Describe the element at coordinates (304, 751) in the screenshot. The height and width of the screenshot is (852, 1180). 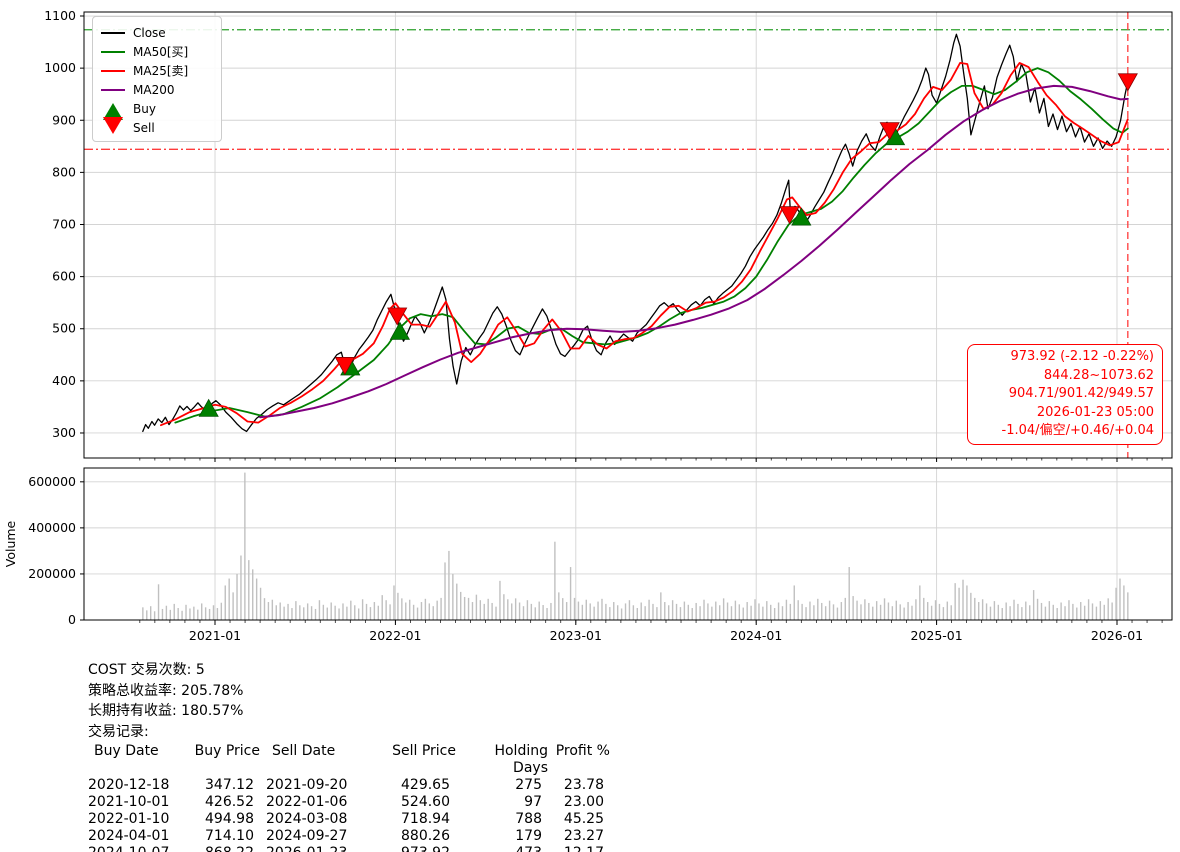
I see `col-sell-date: Sell Date` at that location.